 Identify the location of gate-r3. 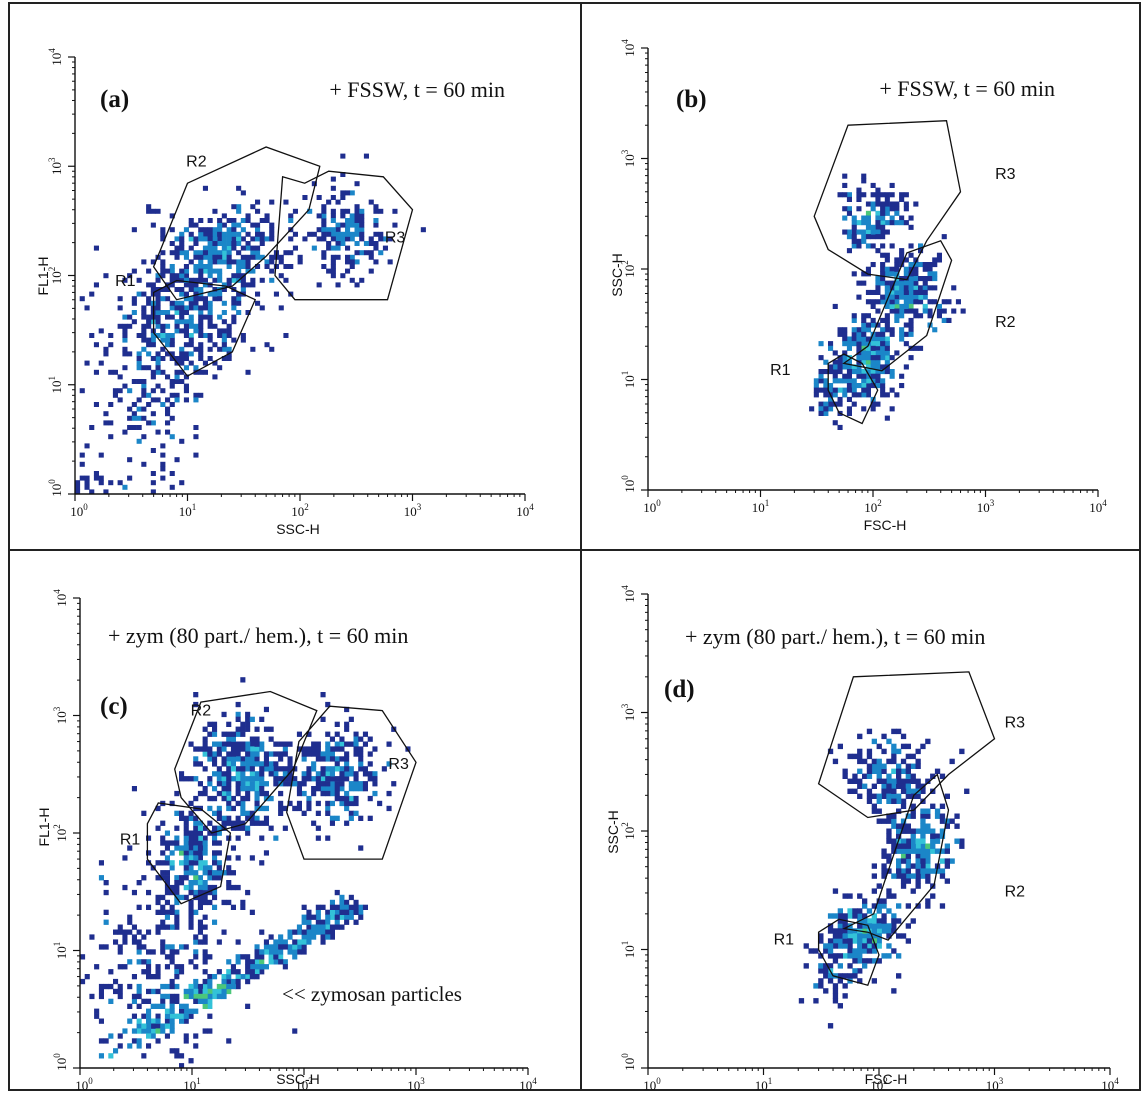
(906, 745).